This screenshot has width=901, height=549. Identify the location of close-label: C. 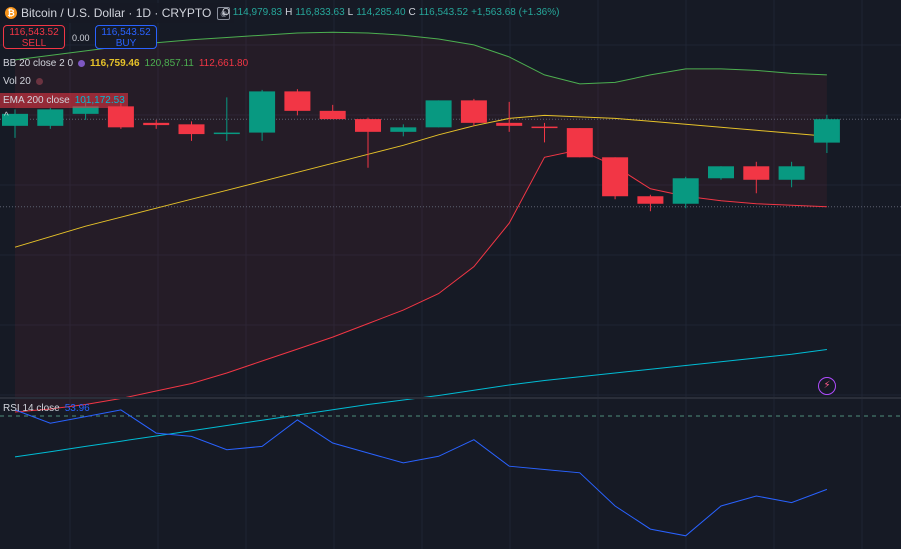
(412, 12).